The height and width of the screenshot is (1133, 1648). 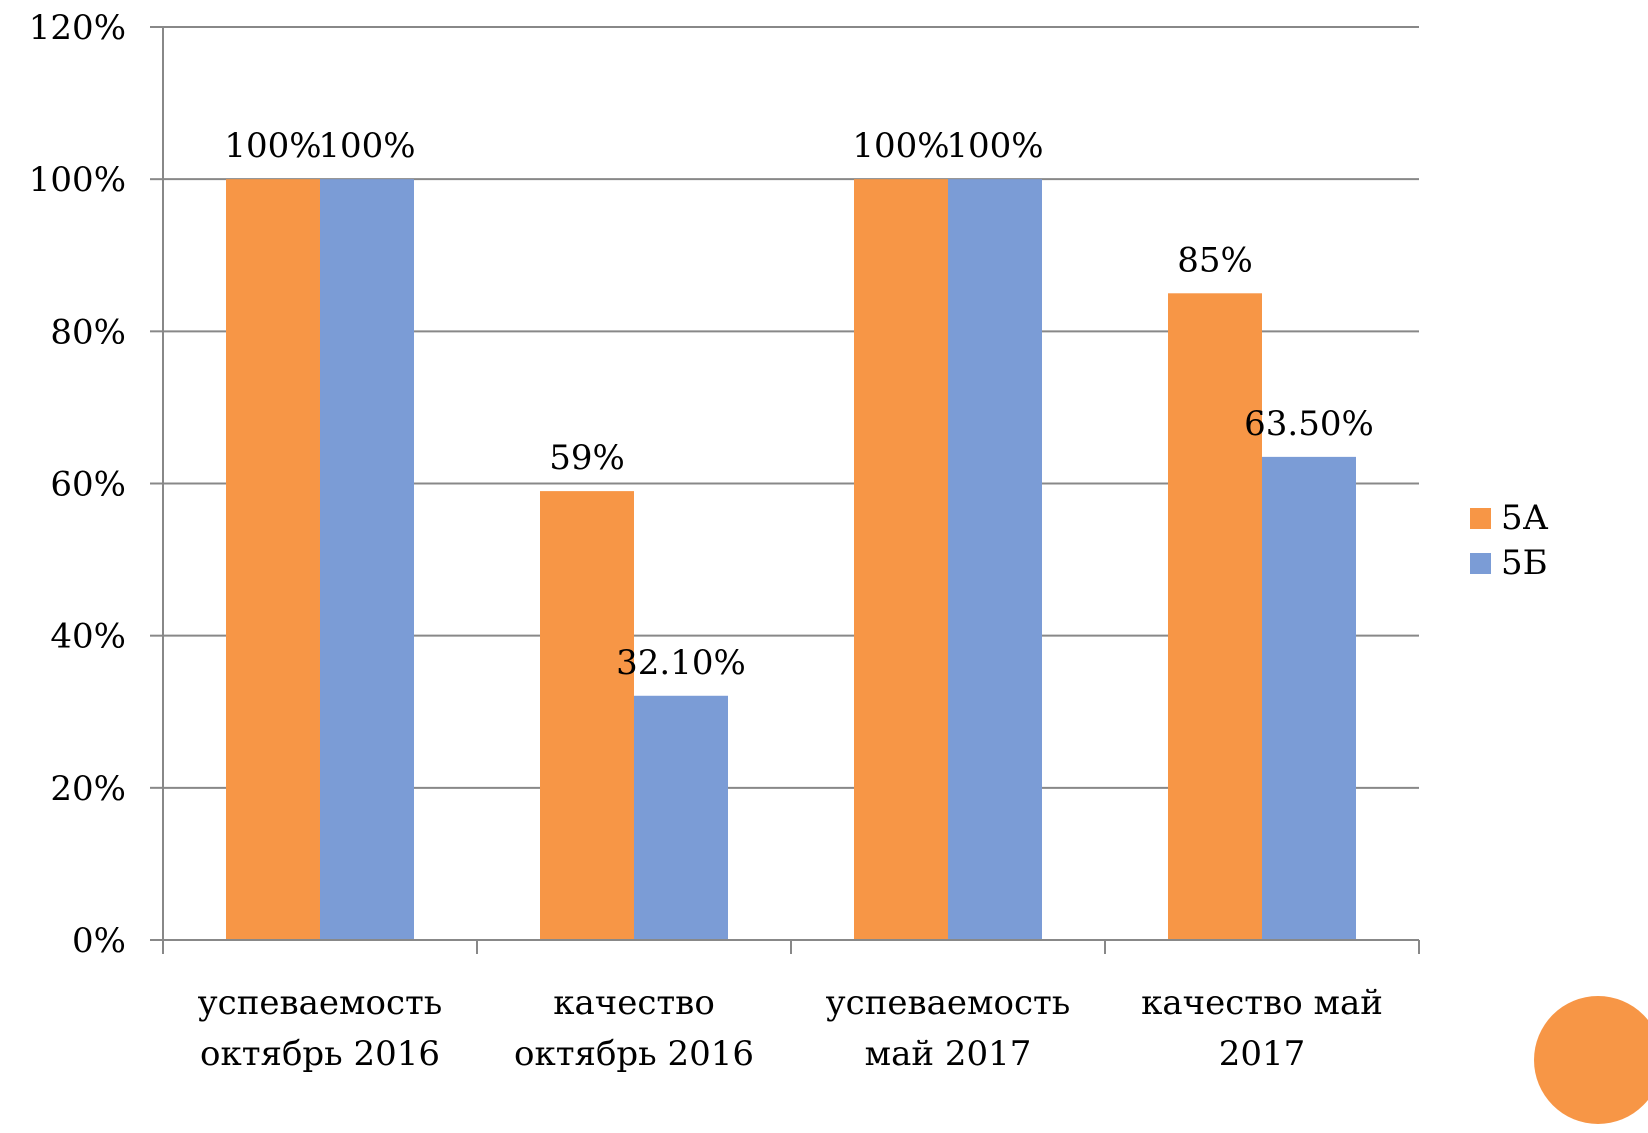 I want to click on bar-5Б-0, so click(x=367, y=559).